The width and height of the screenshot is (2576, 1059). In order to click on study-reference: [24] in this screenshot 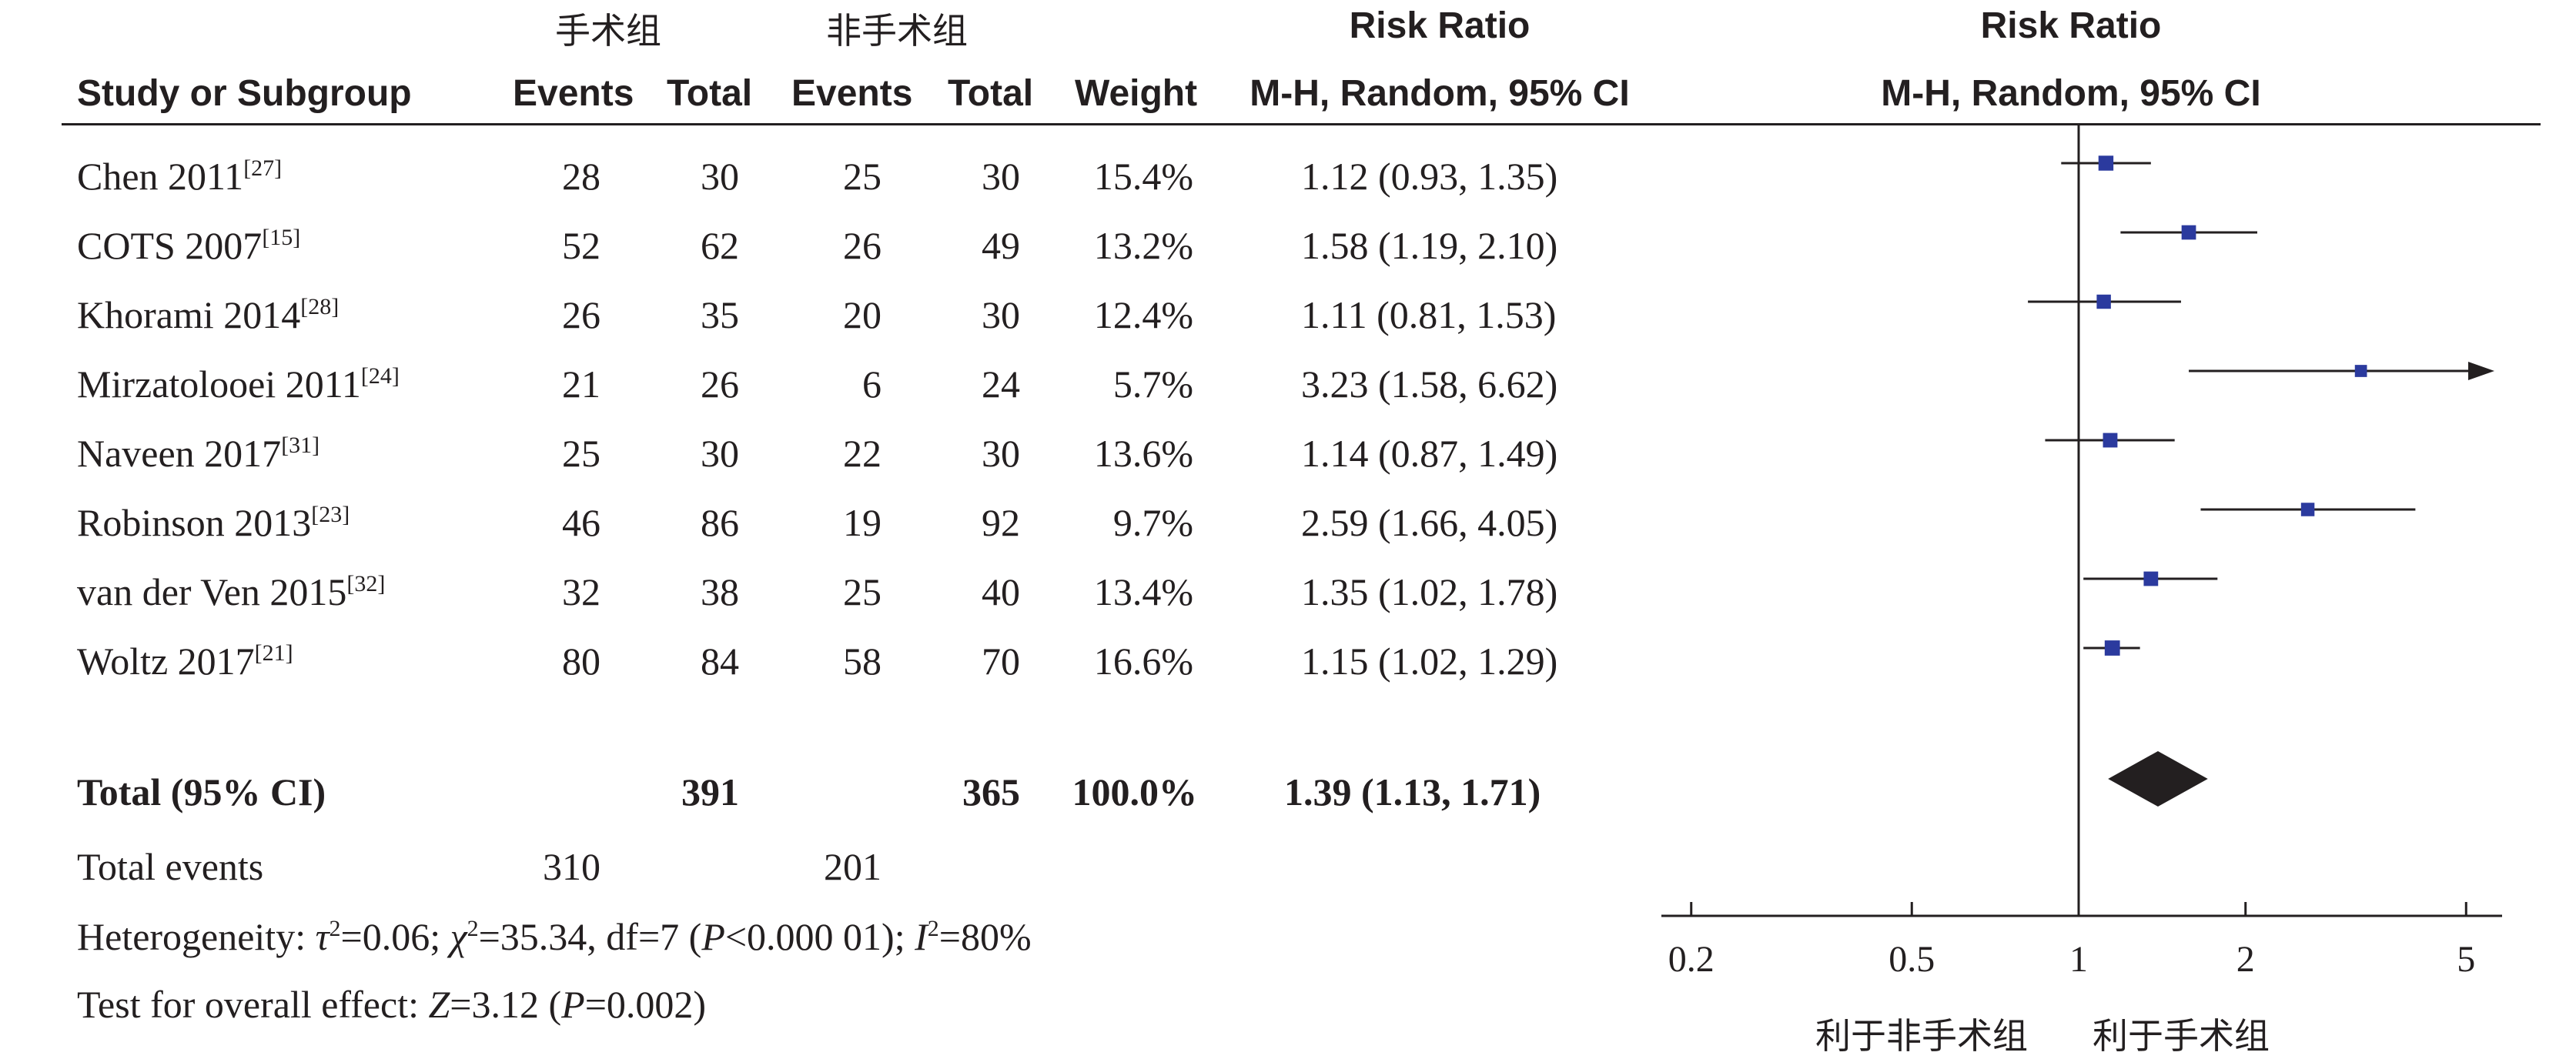, I will do `click(380, 376)`.